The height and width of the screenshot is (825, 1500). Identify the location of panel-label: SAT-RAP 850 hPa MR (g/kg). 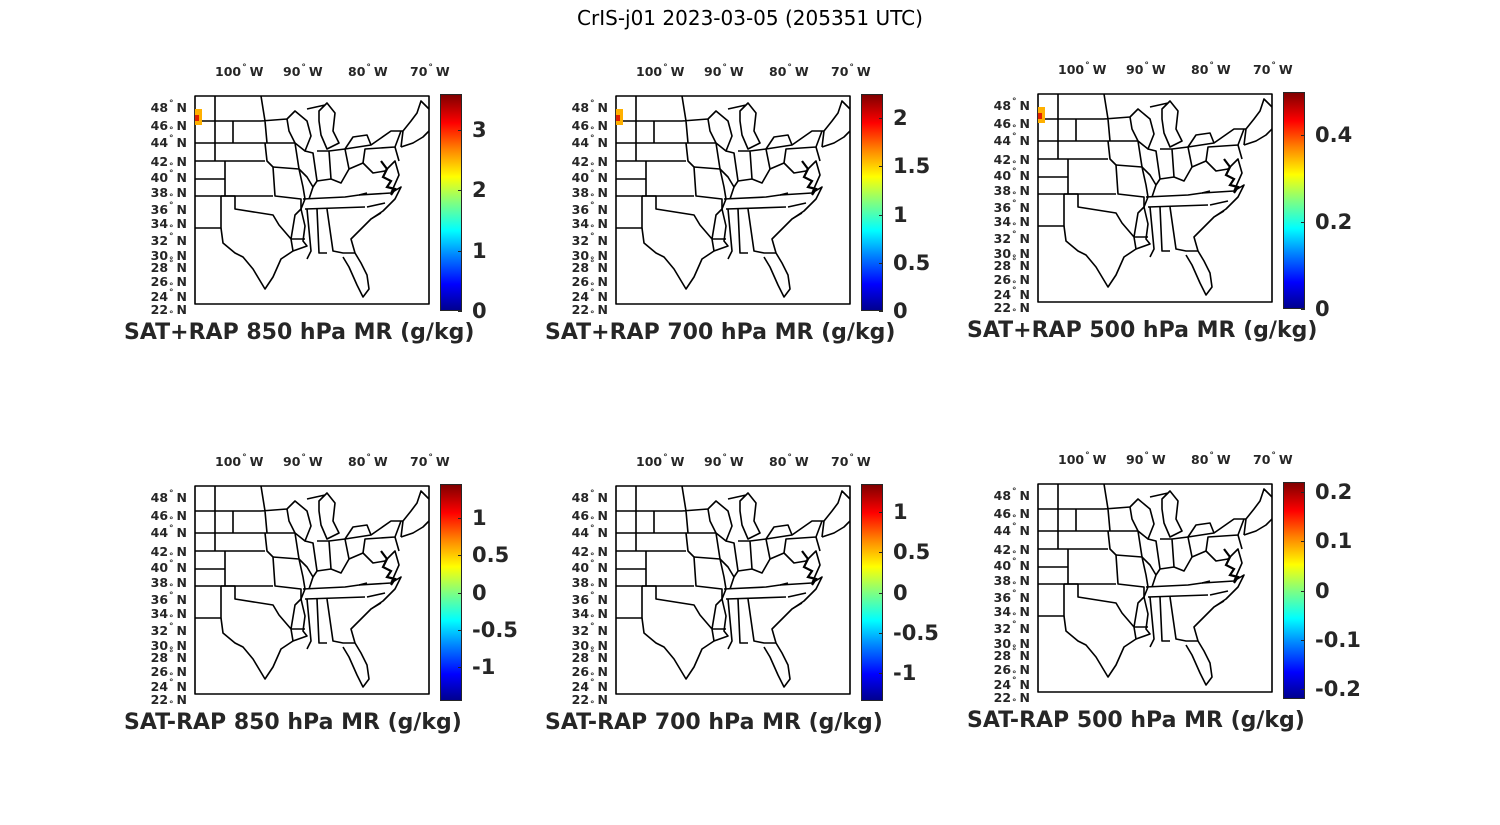
(293, 722).